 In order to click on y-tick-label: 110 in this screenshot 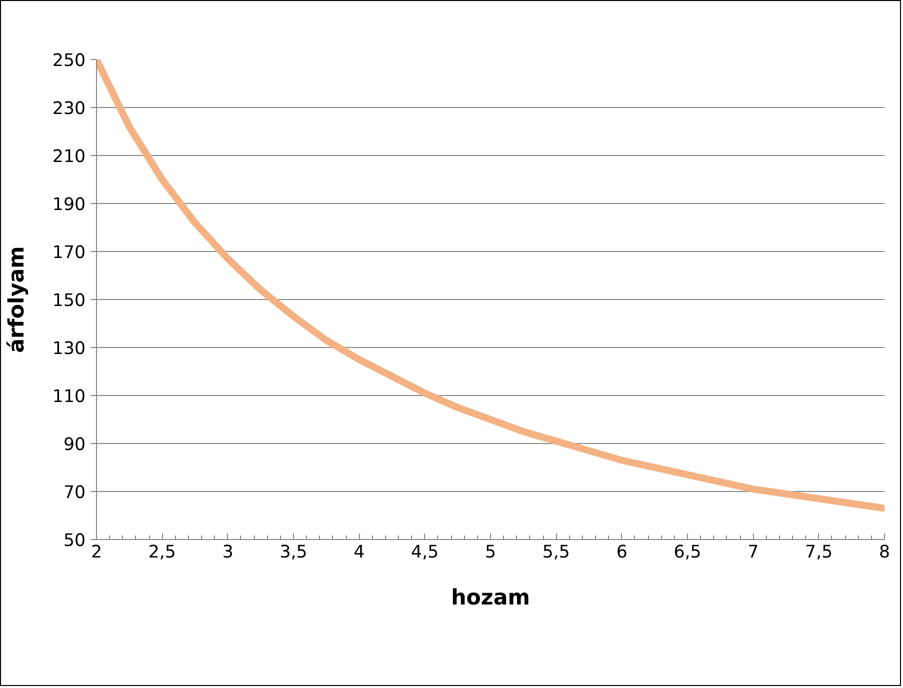, I will do `click(69, 397)`.